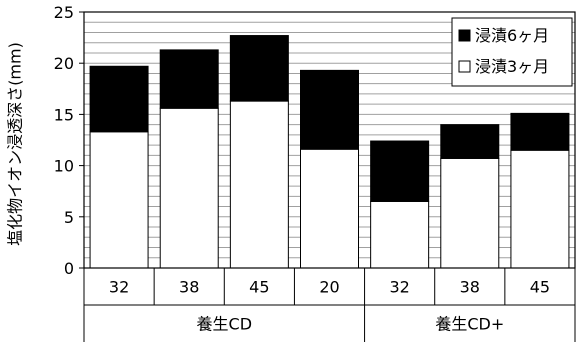 Image resolution: width=584 pixels, height=347 pixels. I want to click on y-tick-label: 15, so click(64, 114).